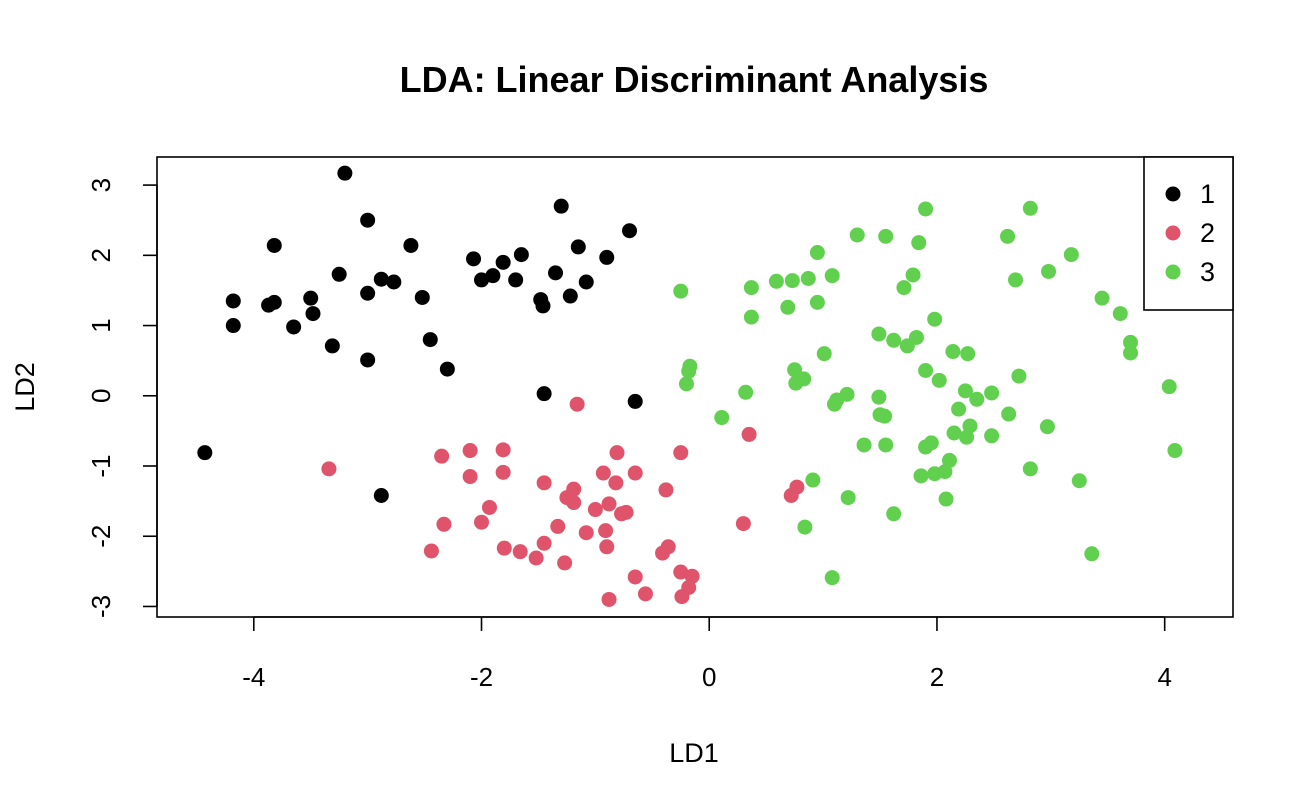 The width and height of the screenshot is (1314, 812). What do you see at coordinates (101, 396) in the screenshot?
I see `y-tick-label: 0` at bounding box center [101, 396].